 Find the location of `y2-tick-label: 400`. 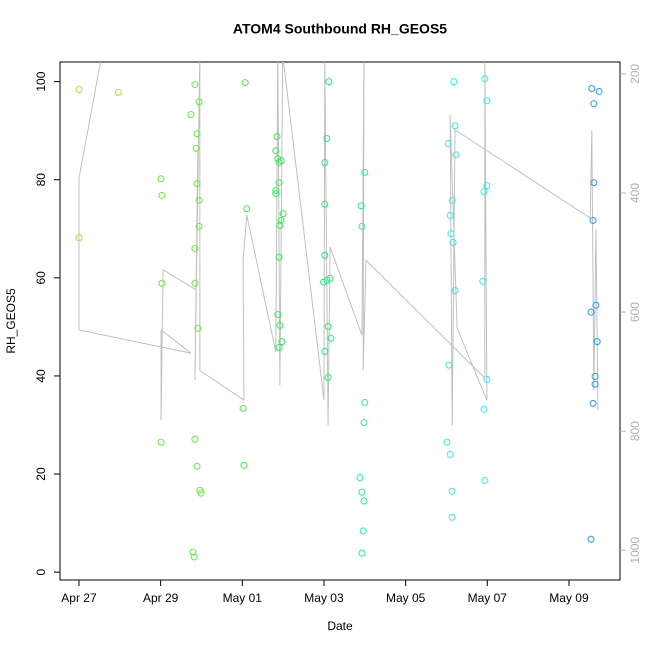

y2-tick-label: 400 is located at coordinates (635, 193).